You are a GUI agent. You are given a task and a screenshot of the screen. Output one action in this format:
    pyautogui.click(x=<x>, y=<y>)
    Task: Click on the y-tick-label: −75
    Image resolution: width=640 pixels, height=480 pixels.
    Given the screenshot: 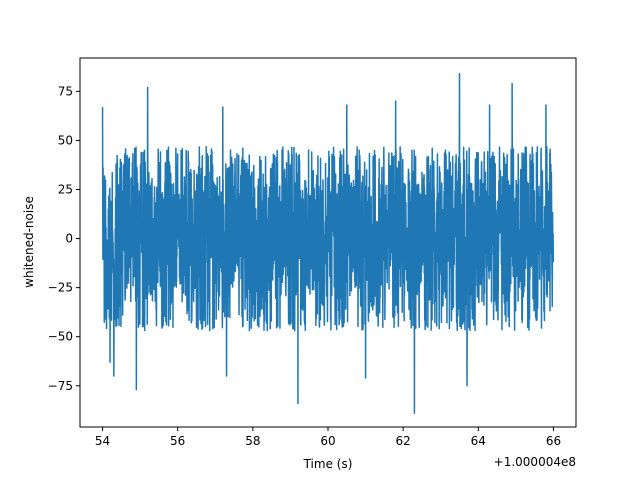 What is the action you would take?
    pyautogui.click(x=60, y=386)
    